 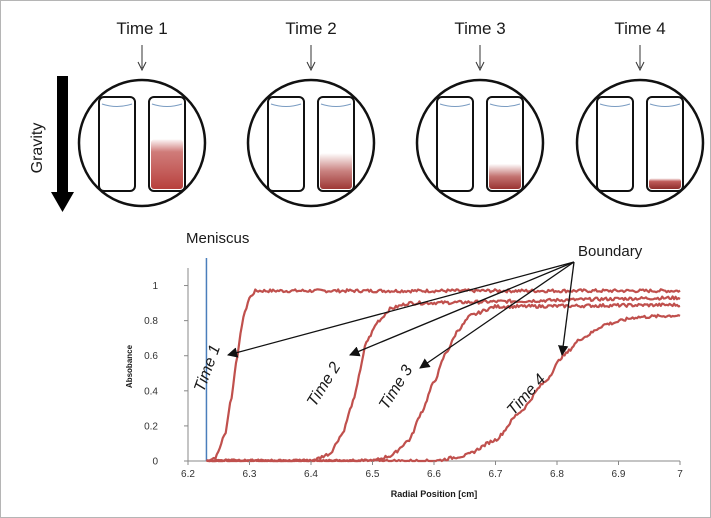 What do you see at coordinates (51, 144) in the screenshot?
I see `gravity-indicator: Gravity` at bounding box center [51, 144].